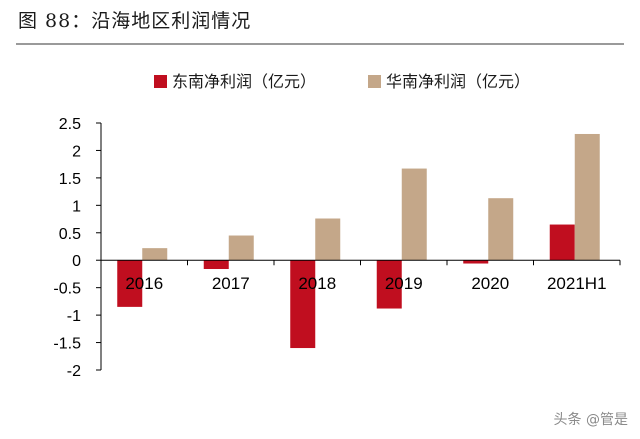  I want to click on y-tick-label: 1.5, so click(70, 179).